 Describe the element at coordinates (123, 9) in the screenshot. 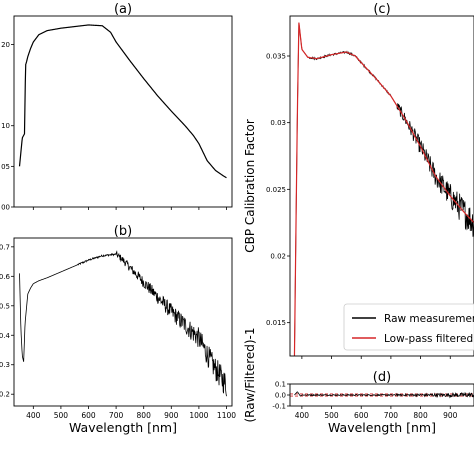

I see `panel-title: (a)` at that location.